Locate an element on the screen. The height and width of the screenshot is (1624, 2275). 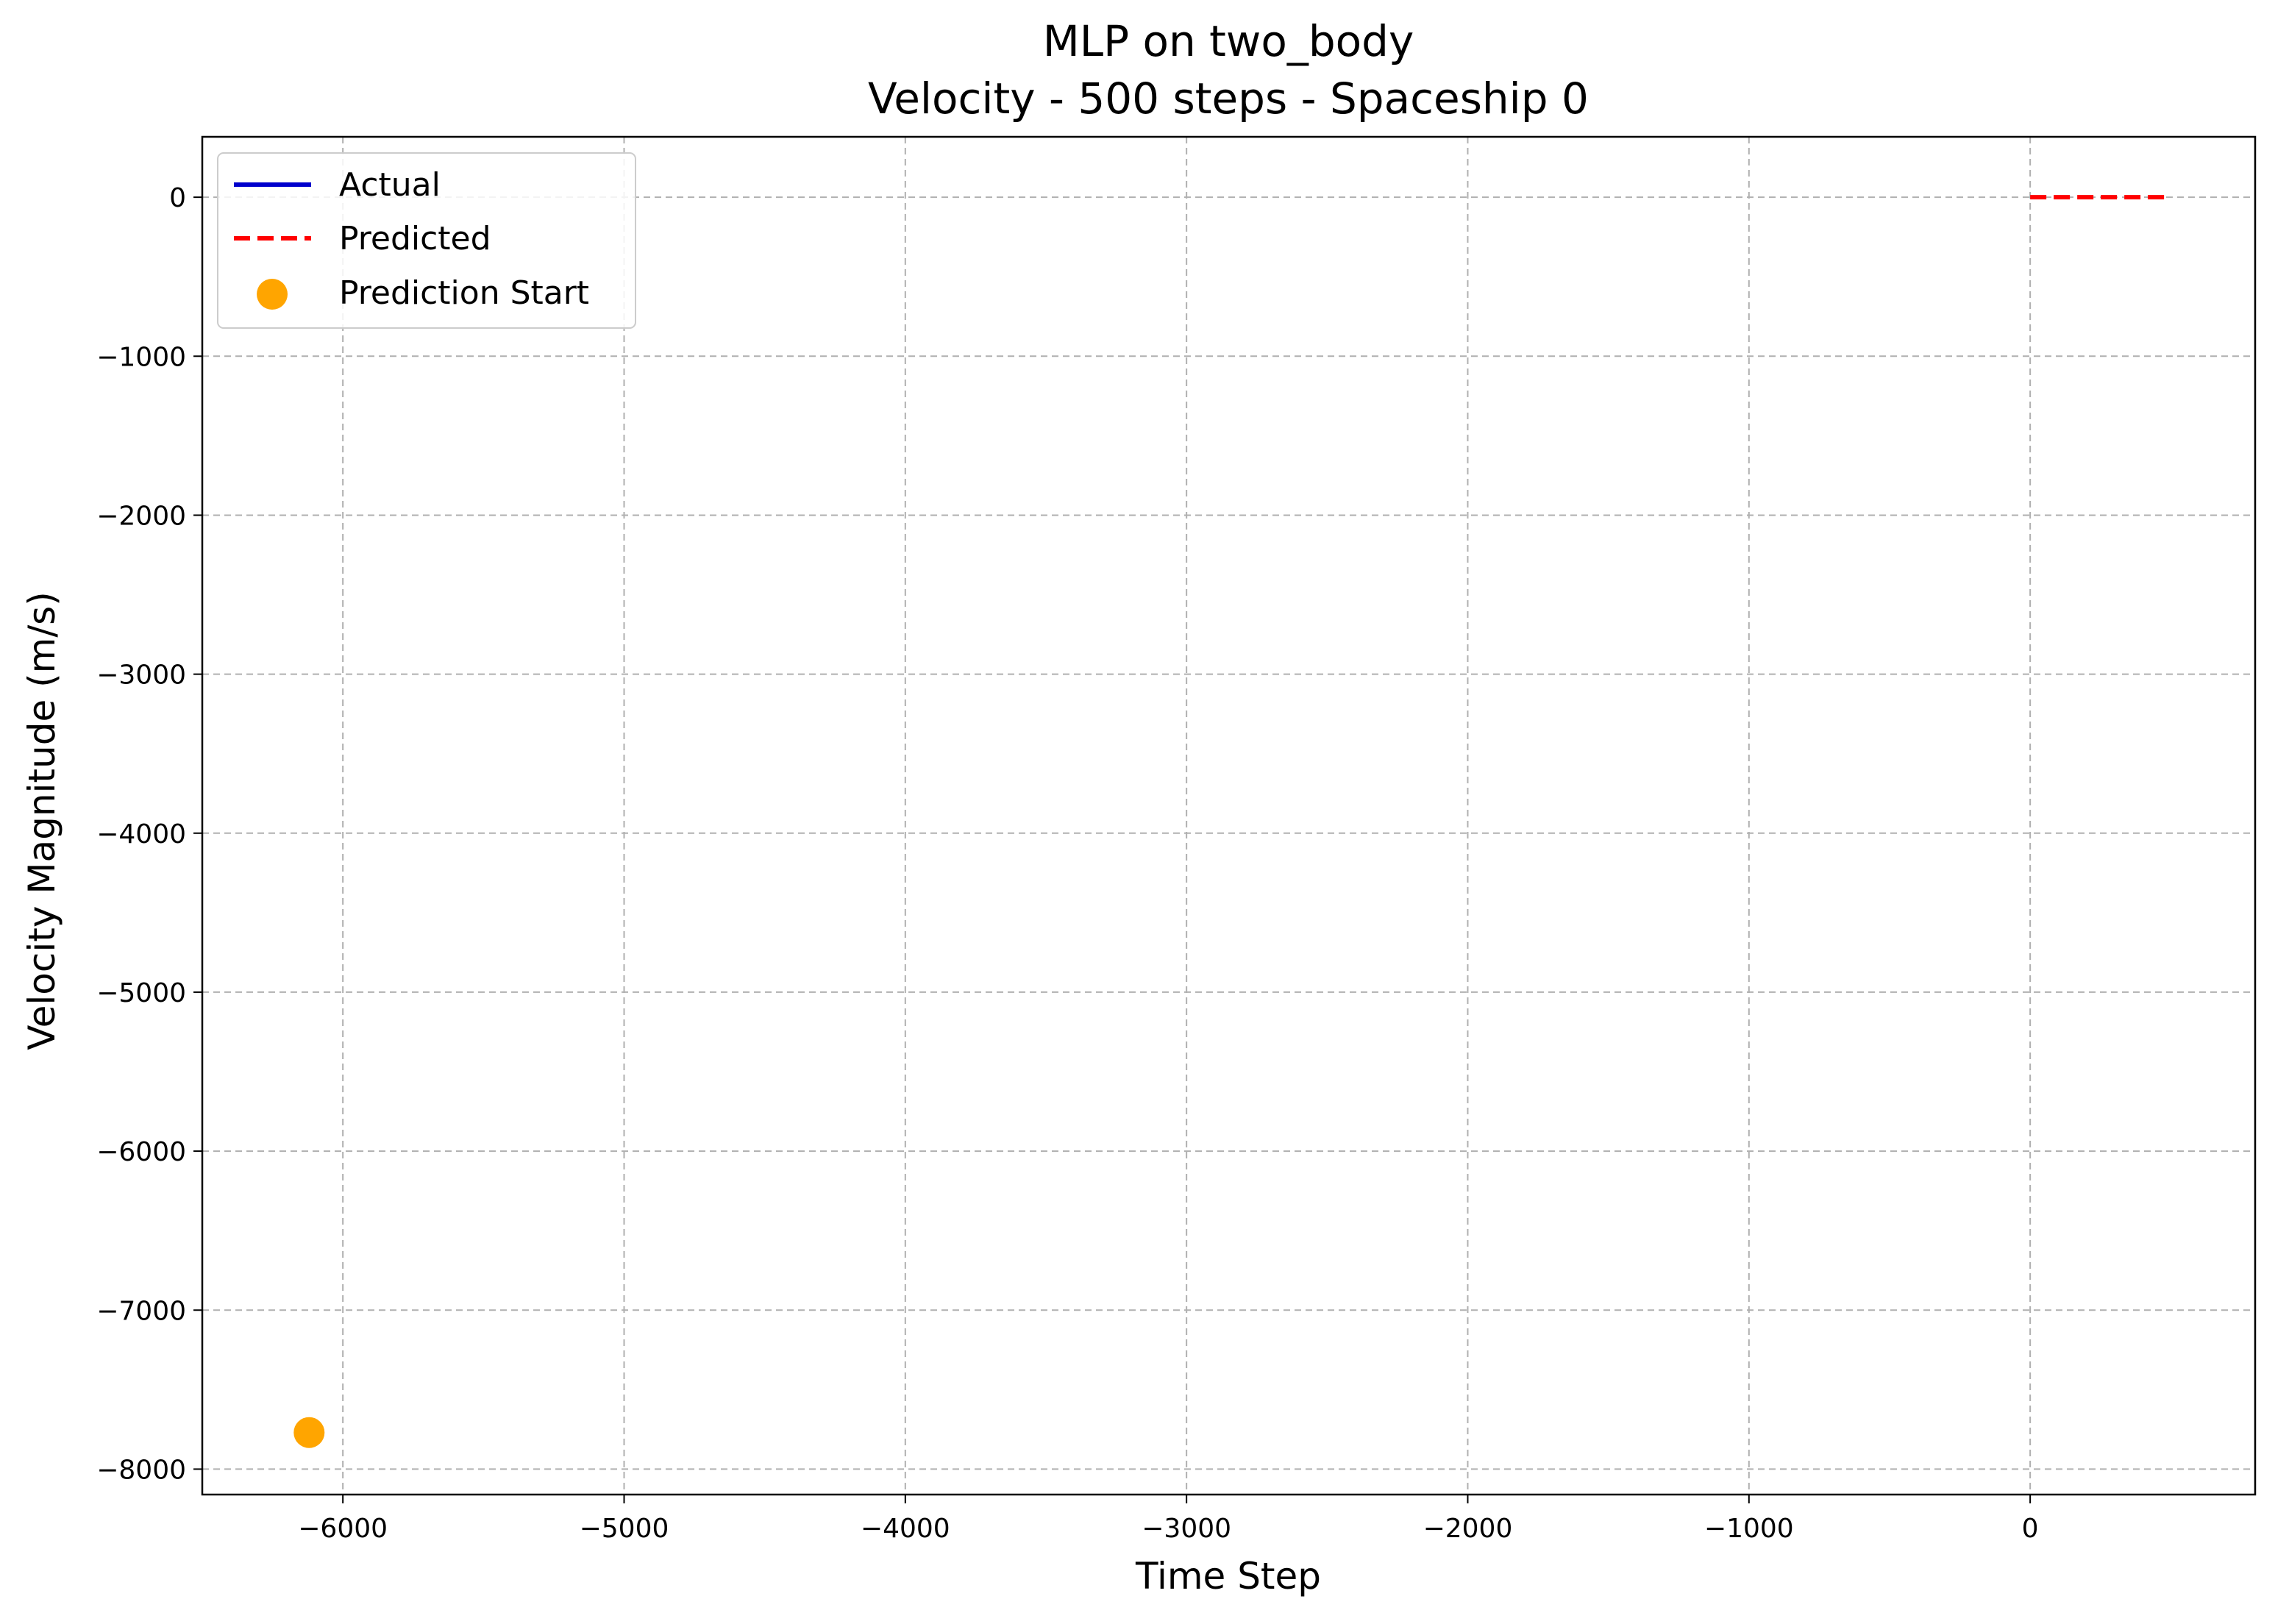
y-tick-label: −6000 is located at coordinates (141, 1152).